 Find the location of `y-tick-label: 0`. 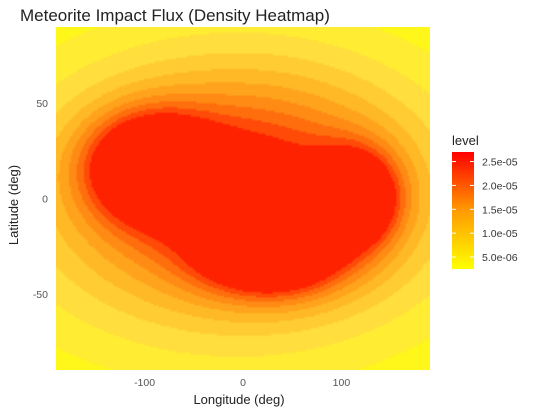

y-tick-label: 0 is located at coordinates (45, 200).